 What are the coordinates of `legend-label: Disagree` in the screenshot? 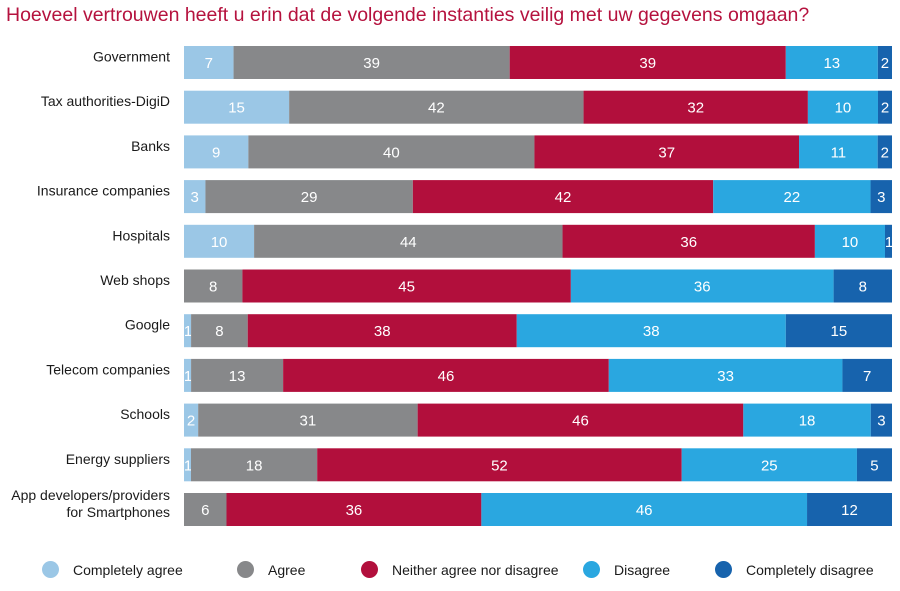 It's located at (642, 569).